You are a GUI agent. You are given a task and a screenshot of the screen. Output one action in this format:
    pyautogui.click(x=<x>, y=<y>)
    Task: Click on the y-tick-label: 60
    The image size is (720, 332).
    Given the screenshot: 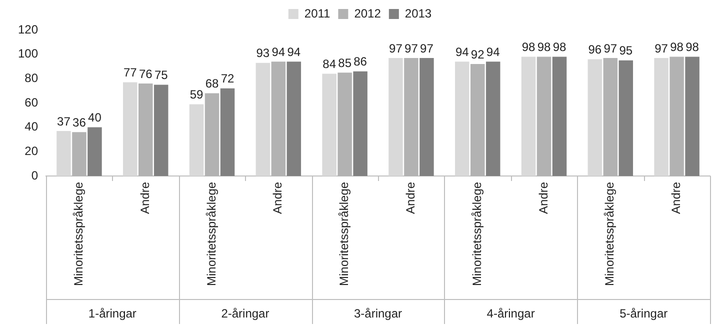 What is the action you would take?
    pyautogui.click(x=31, y=102)
    